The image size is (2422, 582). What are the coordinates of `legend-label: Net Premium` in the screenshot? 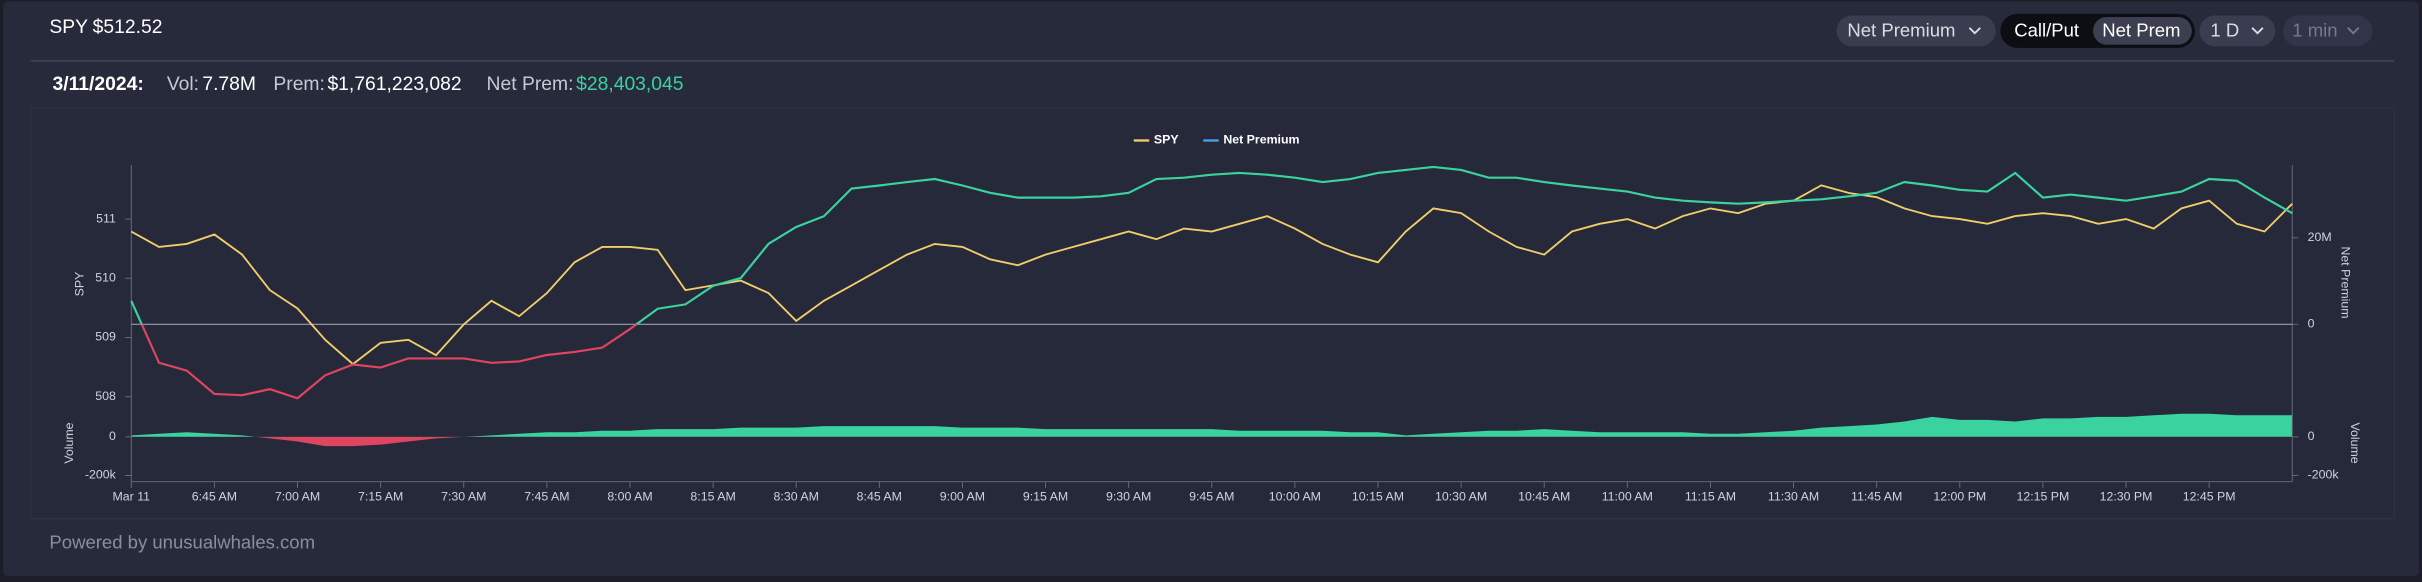 It's located at (1261, 140).